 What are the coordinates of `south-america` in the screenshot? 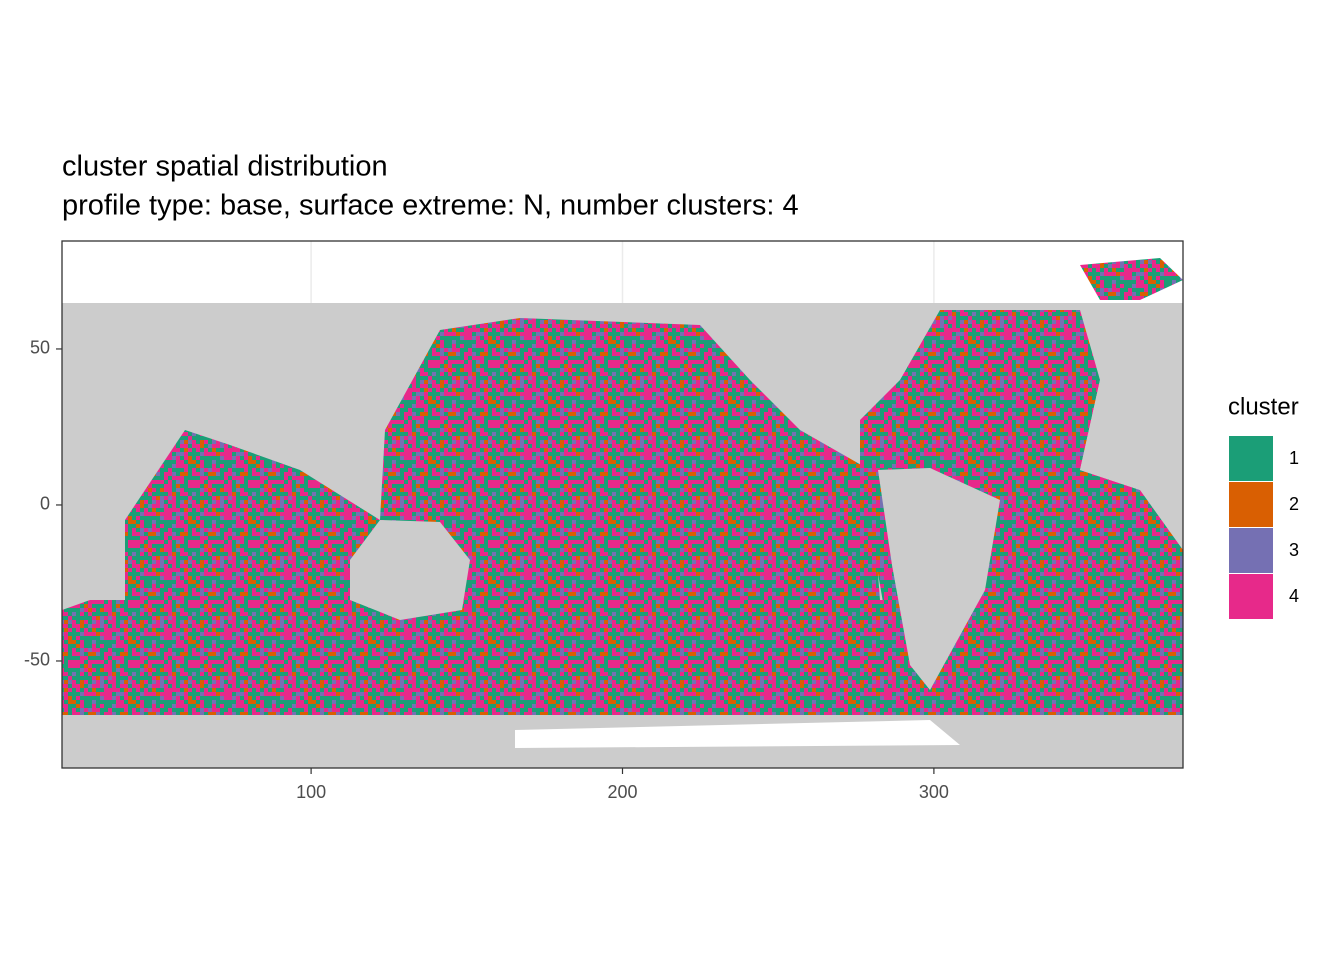 It's located at (939, 579).